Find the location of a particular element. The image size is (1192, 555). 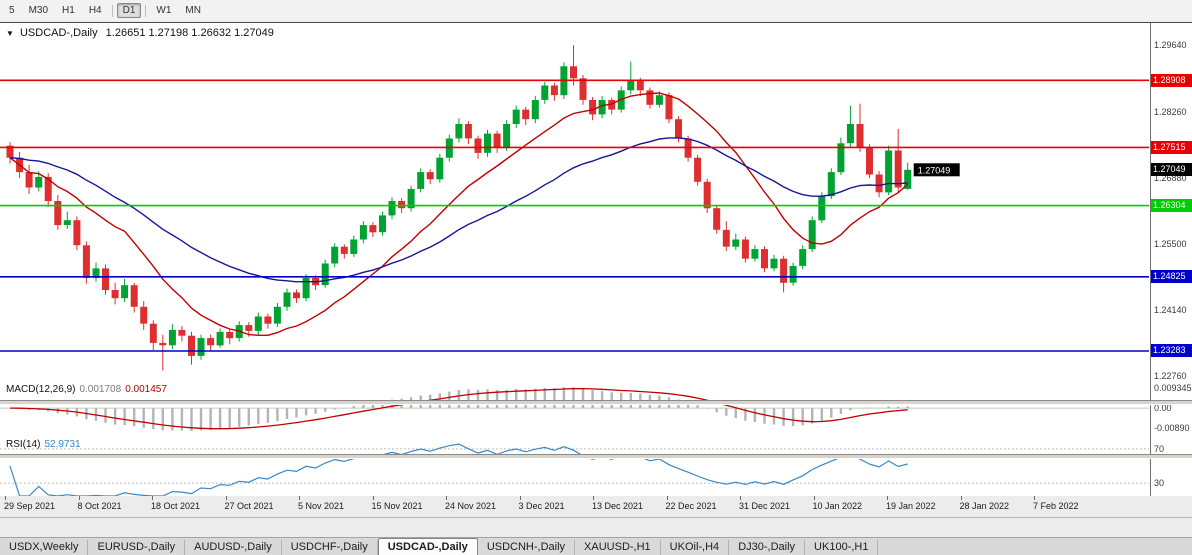

time-axis-label: 28 Jan 2022 is located at coordinates (984, 506).